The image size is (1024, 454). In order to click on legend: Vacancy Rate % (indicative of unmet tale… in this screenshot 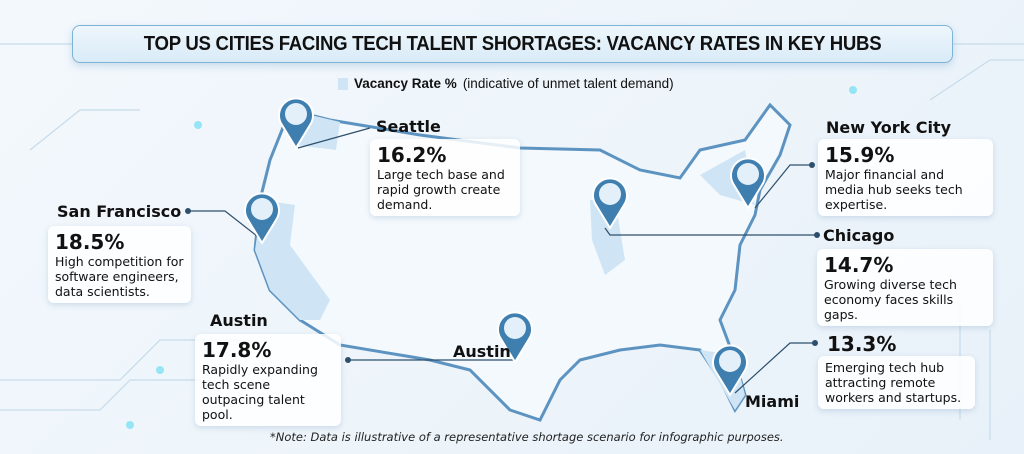, I will do `click(506, 83)`.